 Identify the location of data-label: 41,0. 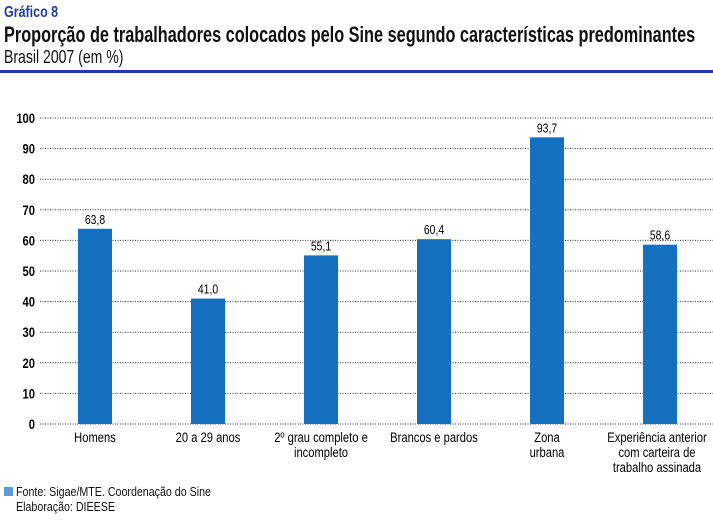
(208, 289).